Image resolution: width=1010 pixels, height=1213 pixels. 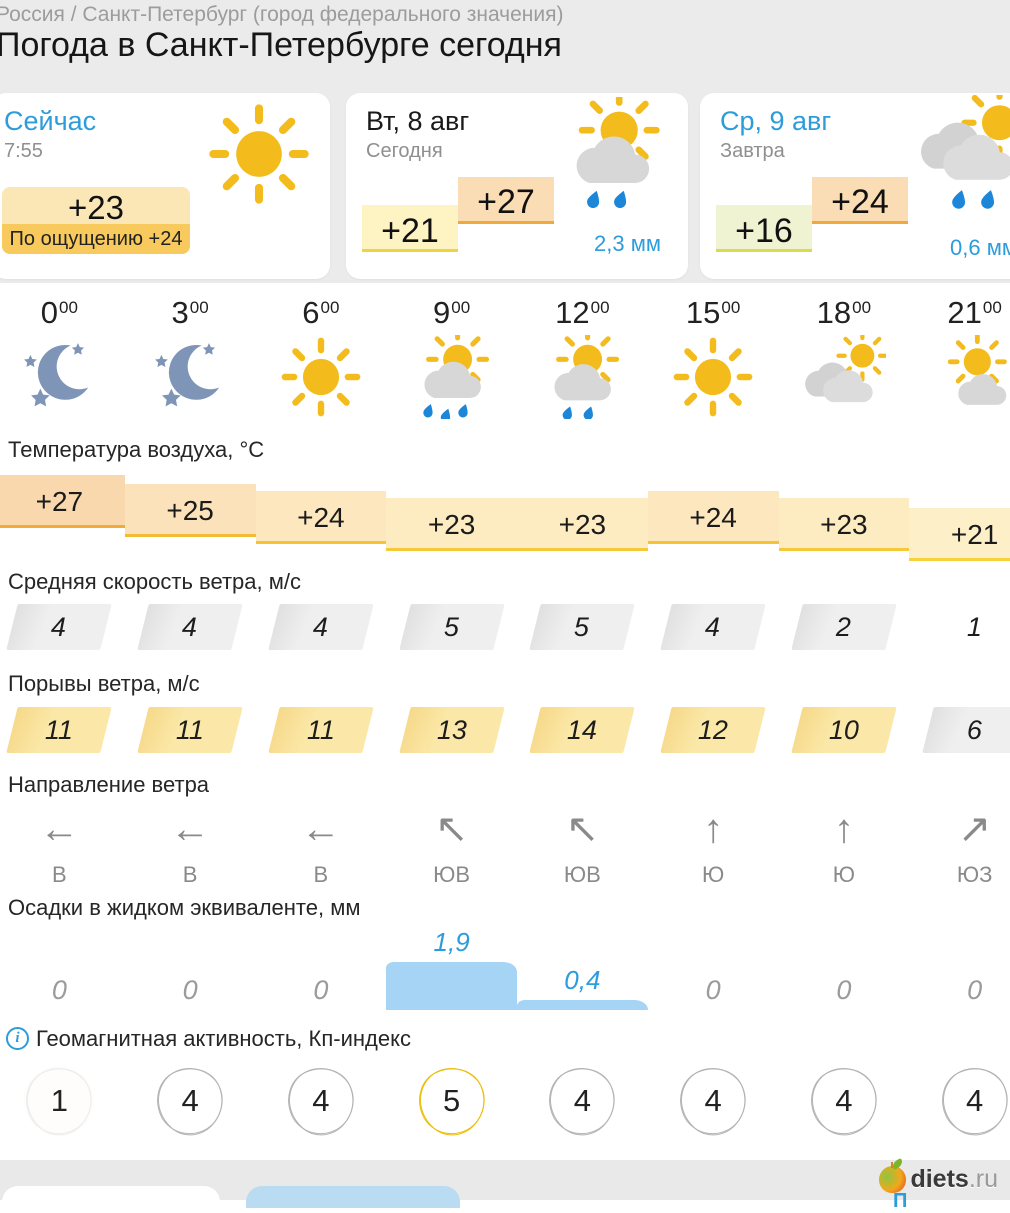 What do you see at coordinates (321, 312) in the screenshot?
I see `hour-label: 600` at bounding box center [321, 312].